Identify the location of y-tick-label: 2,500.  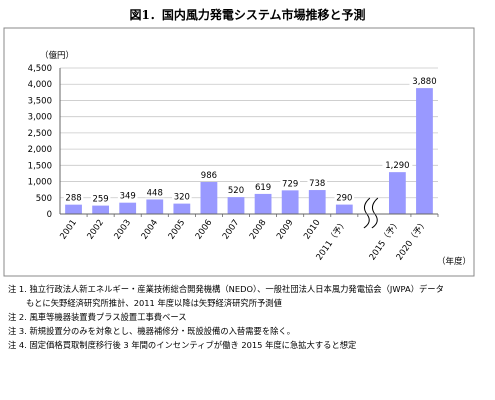
(40, 134).